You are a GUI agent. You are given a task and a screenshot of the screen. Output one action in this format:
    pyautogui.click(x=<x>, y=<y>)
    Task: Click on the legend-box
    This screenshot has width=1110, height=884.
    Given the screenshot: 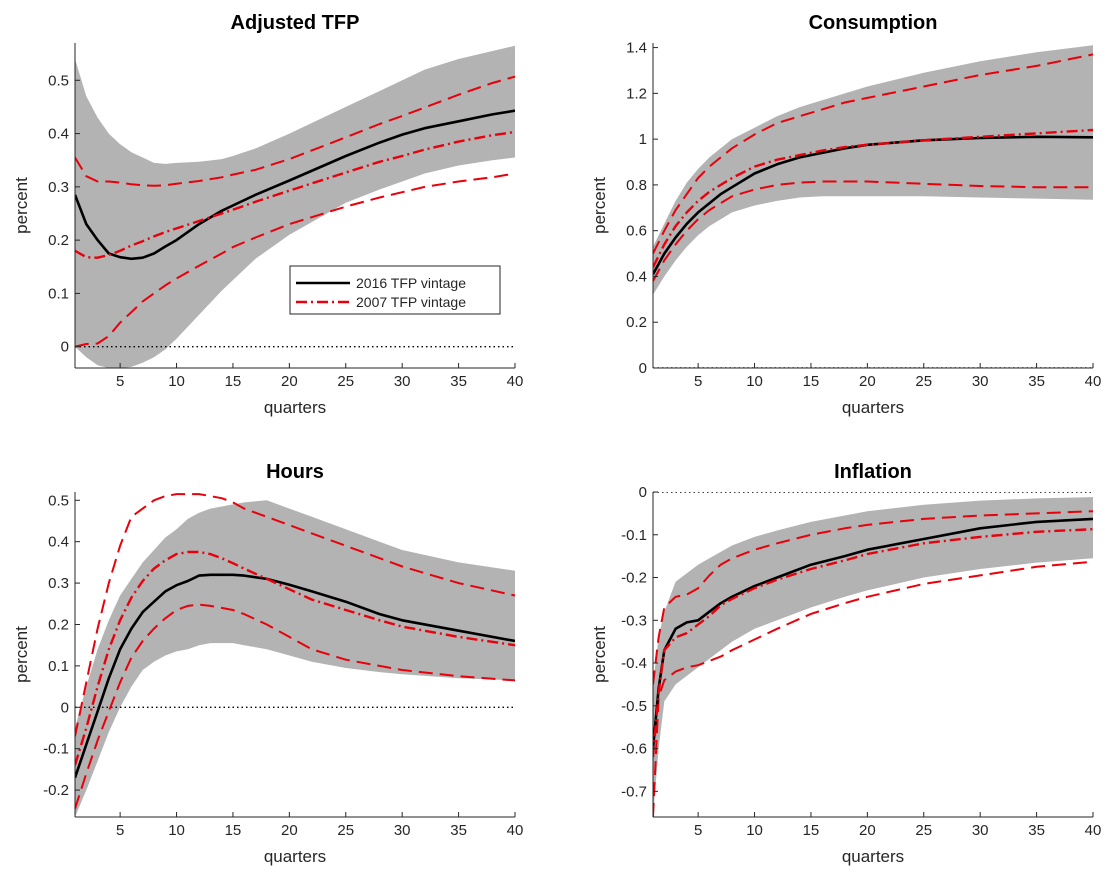 What is the action you would take?
    pyautogui.click(x=395, y=290)
    